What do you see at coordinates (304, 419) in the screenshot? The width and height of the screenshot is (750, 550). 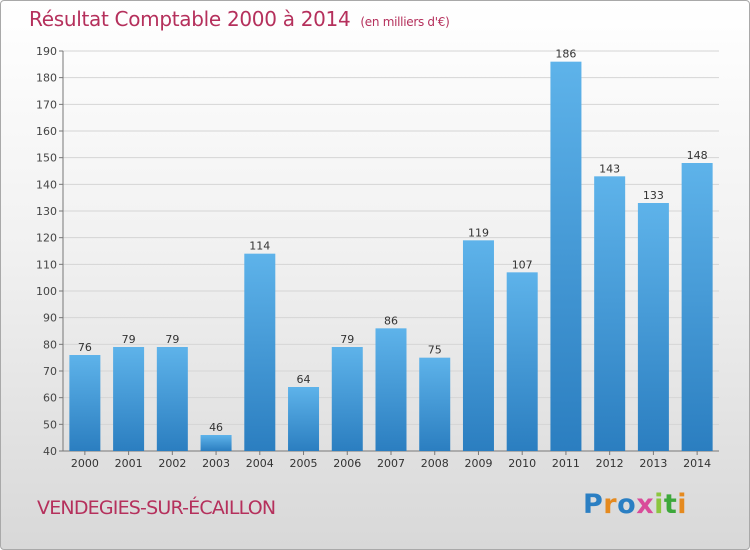 I see `bar-2005` at bounding box center [304, 419].